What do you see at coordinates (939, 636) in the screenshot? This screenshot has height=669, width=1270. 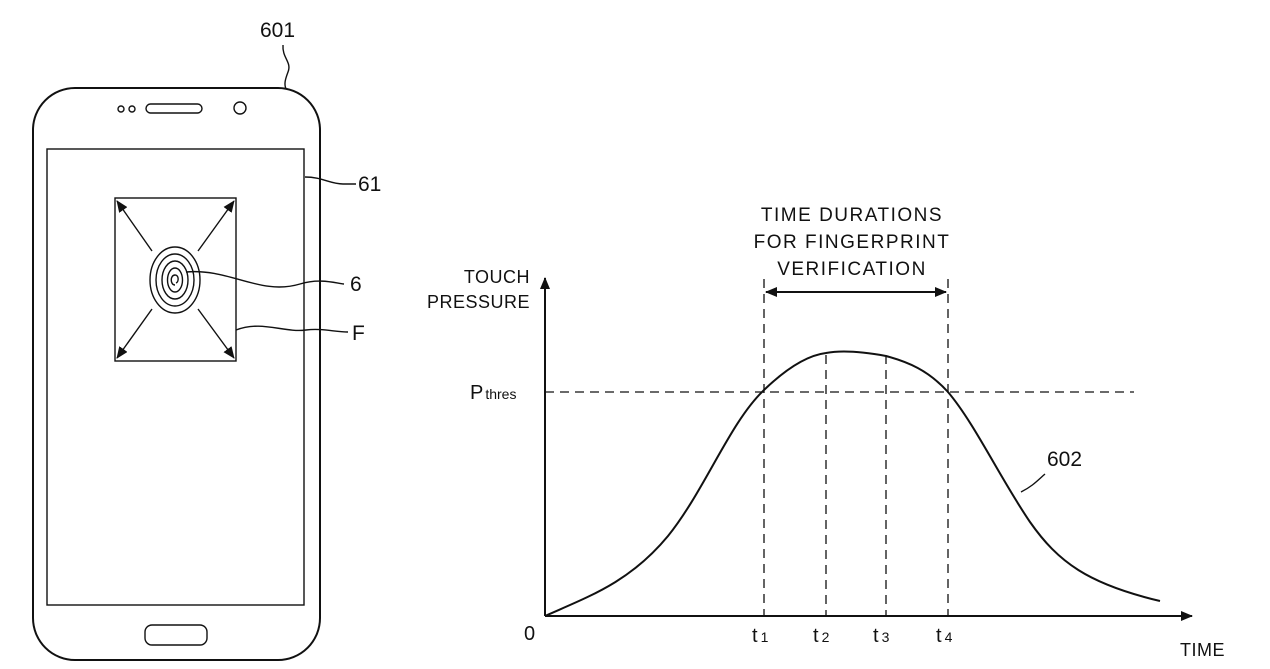 I see `tick-t4-main: t` at bounding box center [939, 636].